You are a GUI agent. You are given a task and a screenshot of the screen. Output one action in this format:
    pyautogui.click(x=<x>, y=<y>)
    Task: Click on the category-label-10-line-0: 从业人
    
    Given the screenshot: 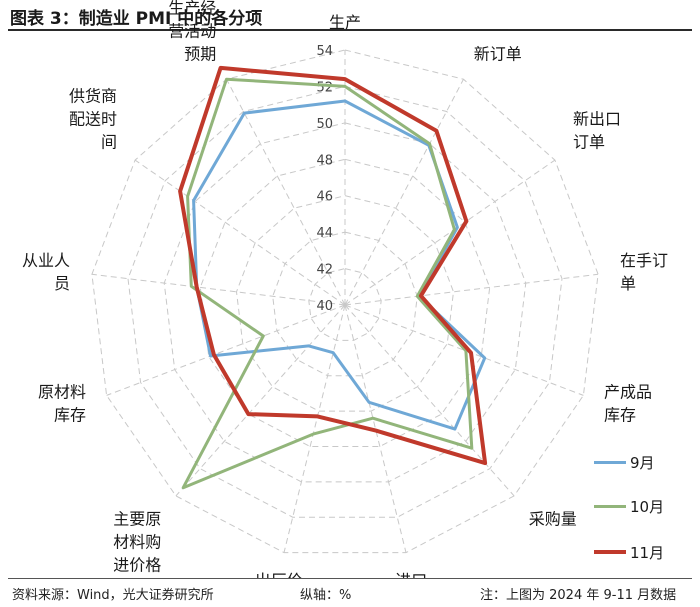 What is the action you would take?
    pyautogui.click(x=46, y=260)
    